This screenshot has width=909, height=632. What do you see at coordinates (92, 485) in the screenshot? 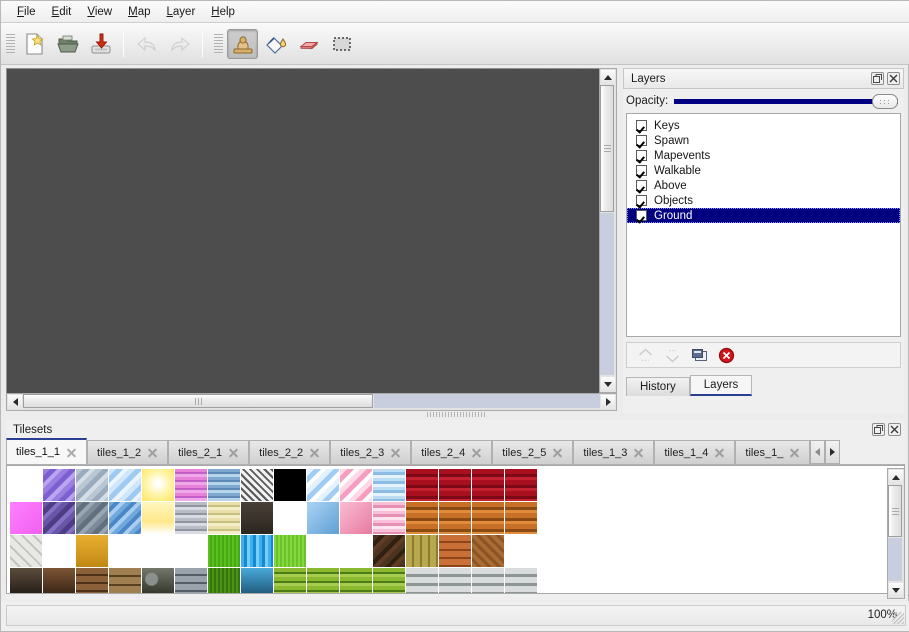
I see `tile-gem-gray` at bounding box center [92, 485].